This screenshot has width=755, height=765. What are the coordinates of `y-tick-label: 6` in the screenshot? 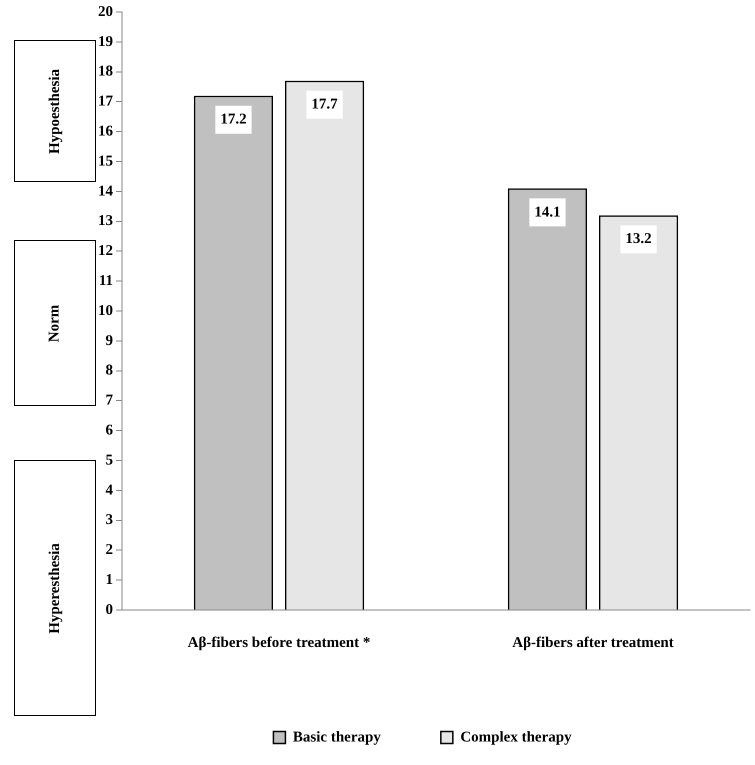 It's located at (110, 430).